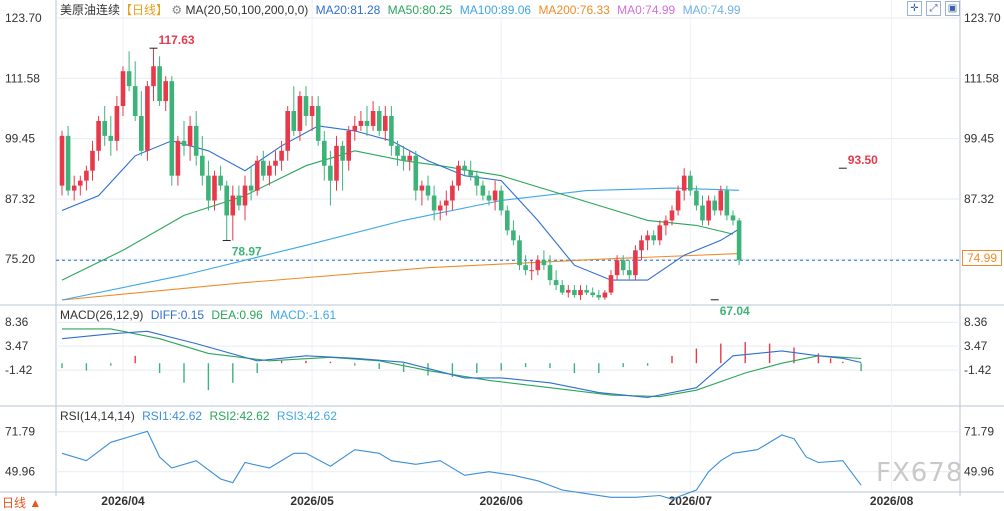 The width and height of the screenshot is (1004, 511). Describe the element at coordinates (920, 473) in the screenshot. I see `watermark-logo: FX678` at that location.